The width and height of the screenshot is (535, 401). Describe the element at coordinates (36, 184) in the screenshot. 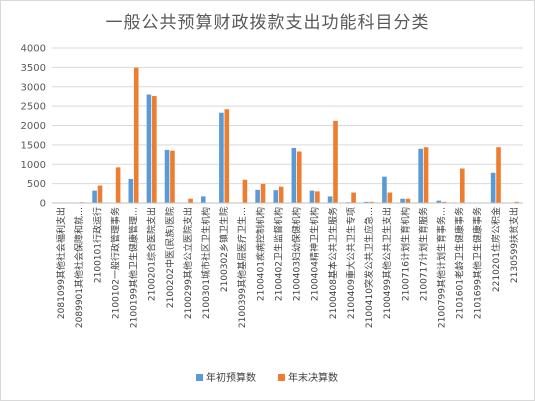

I see `y-tick-label: 500` at that location.